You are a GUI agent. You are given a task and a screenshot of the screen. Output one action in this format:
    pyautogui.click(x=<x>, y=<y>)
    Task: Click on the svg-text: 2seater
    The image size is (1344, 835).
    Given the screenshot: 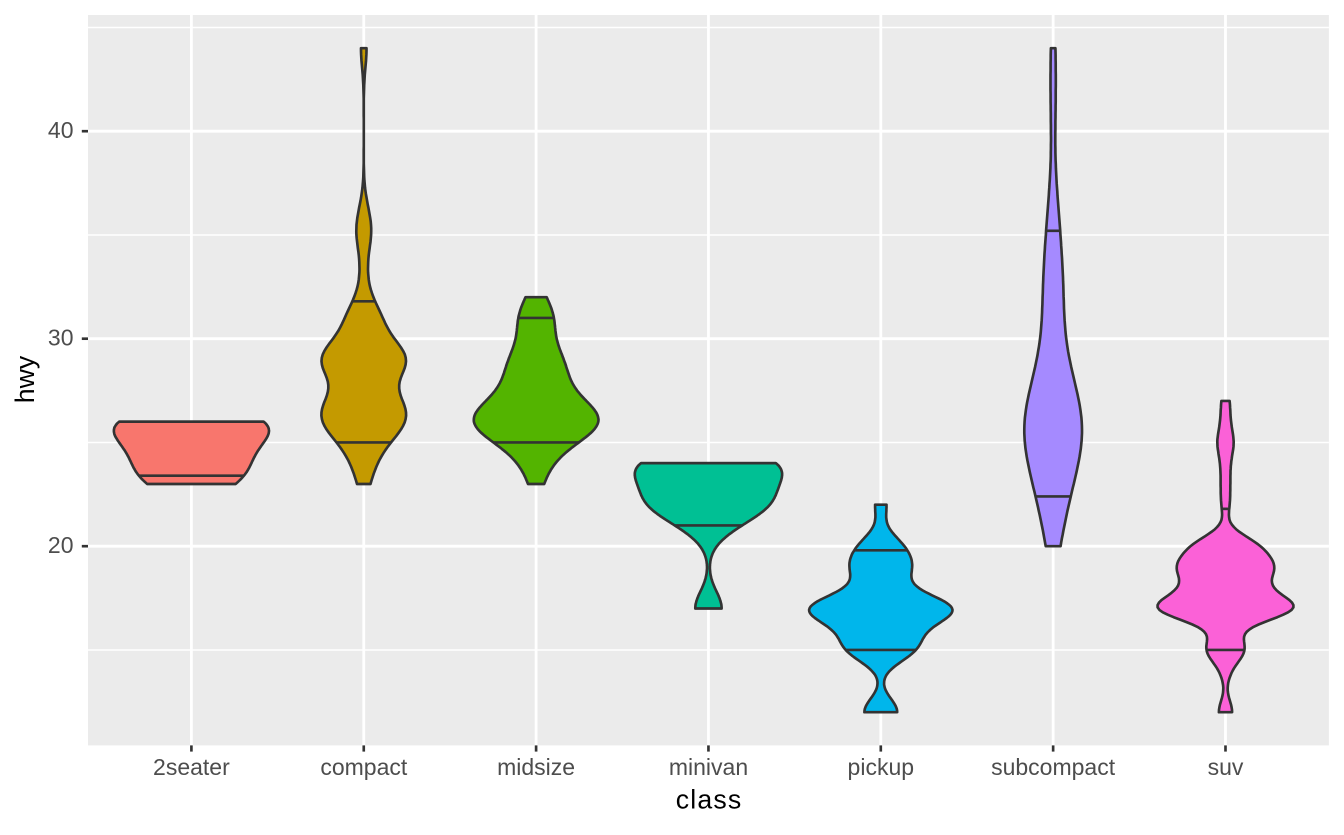 What is the action you would take?
    pyautogui.click(x=191, y=767)
    